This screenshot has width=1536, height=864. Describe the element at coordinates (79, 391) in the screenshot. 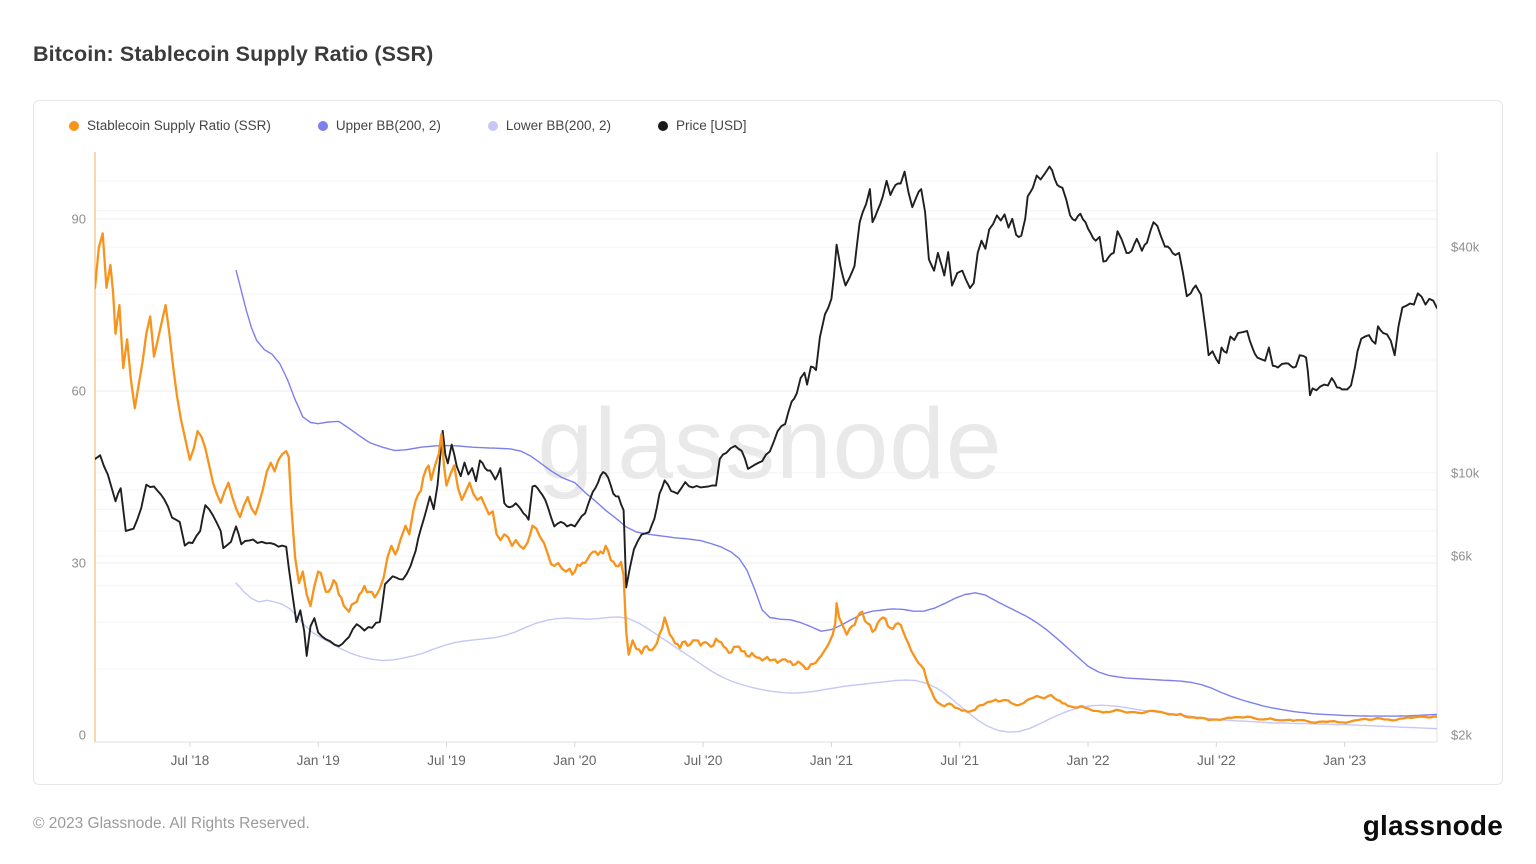

I see `y-left-tick-label: 60` at that location.